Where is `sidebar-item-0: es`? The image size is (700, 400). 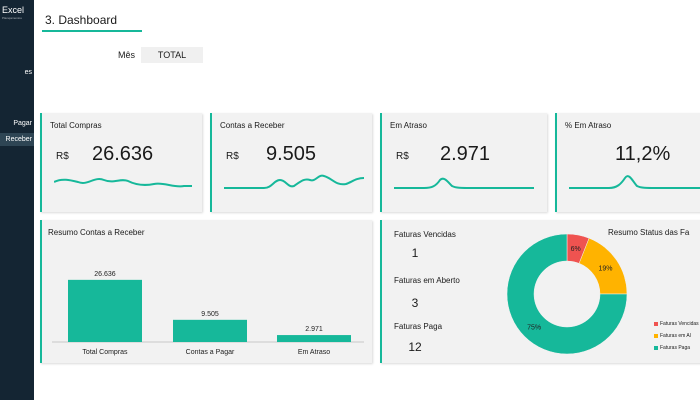 sidebar-item-0: es is located at coordinates (17, 72).